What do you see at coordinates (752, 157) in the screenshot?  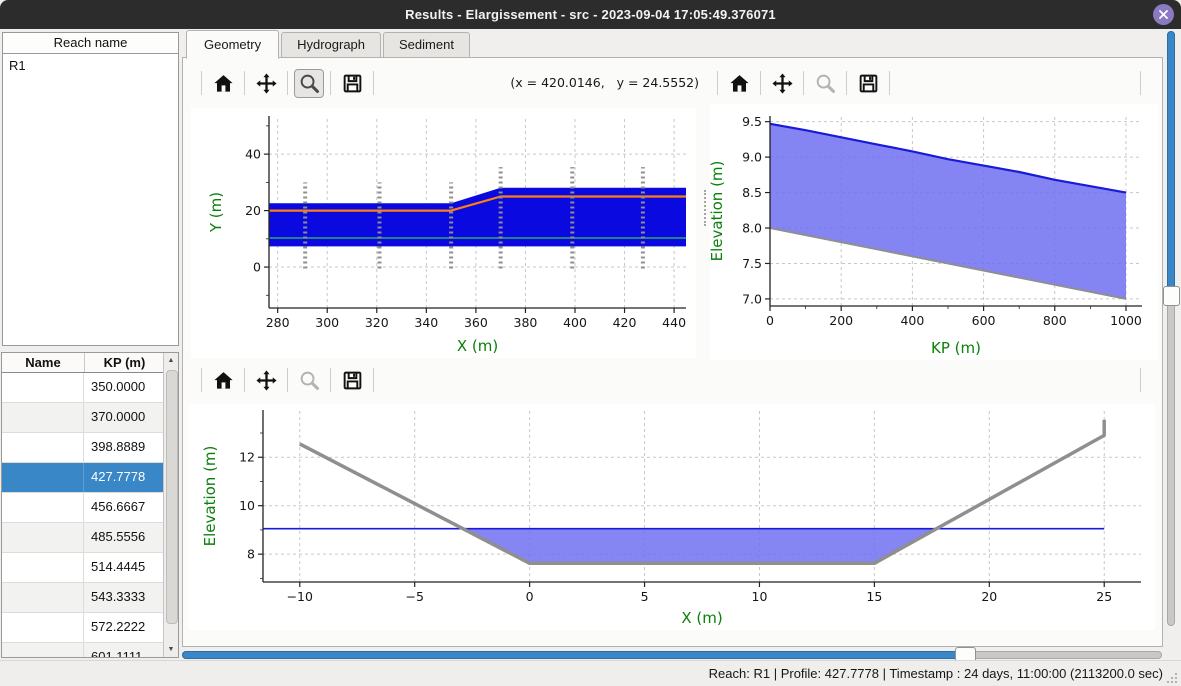 I see `svg-text: 9.0` at bounding box center [752, 157].